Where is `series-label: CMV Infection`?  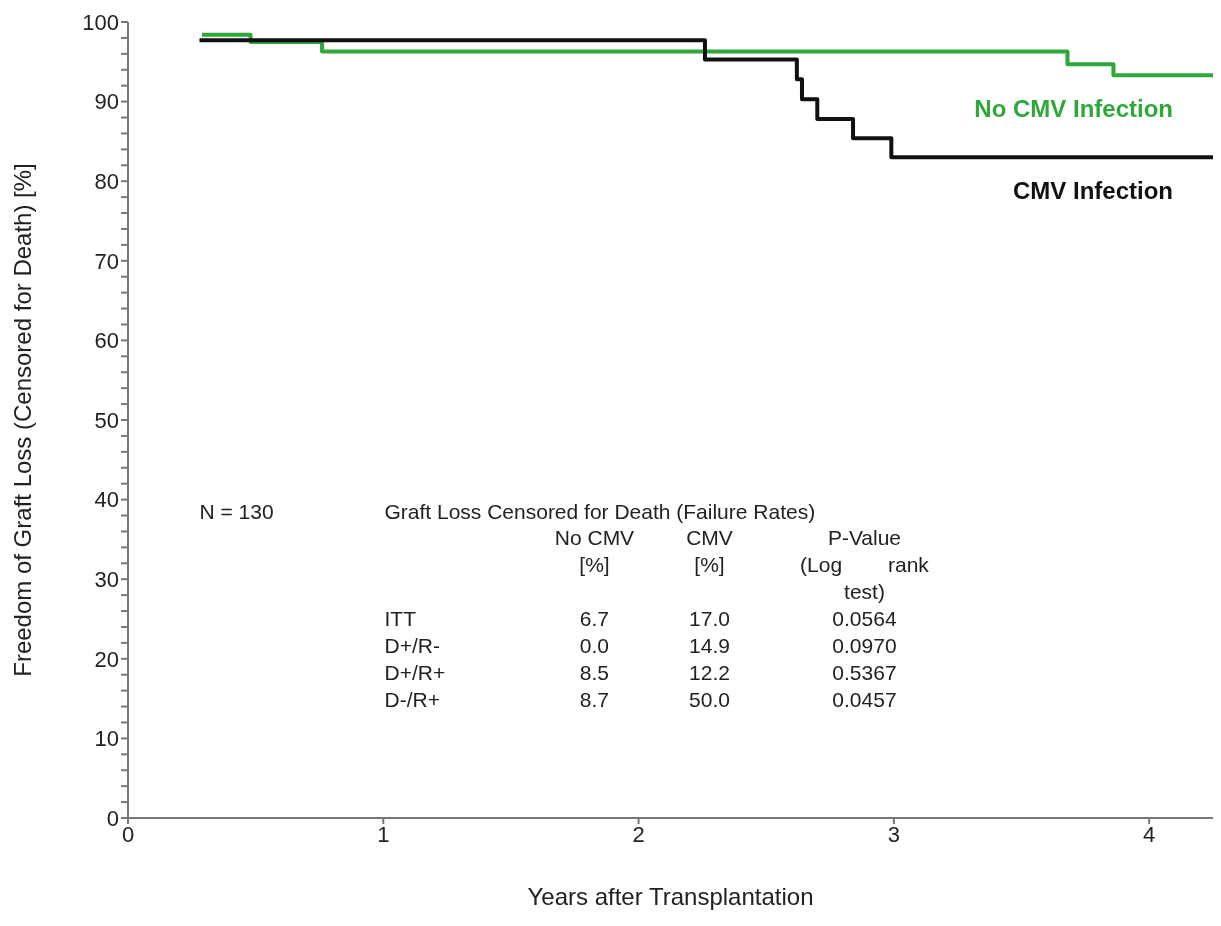 series-label: CMV Infection is located at coordinates (1093, 191).